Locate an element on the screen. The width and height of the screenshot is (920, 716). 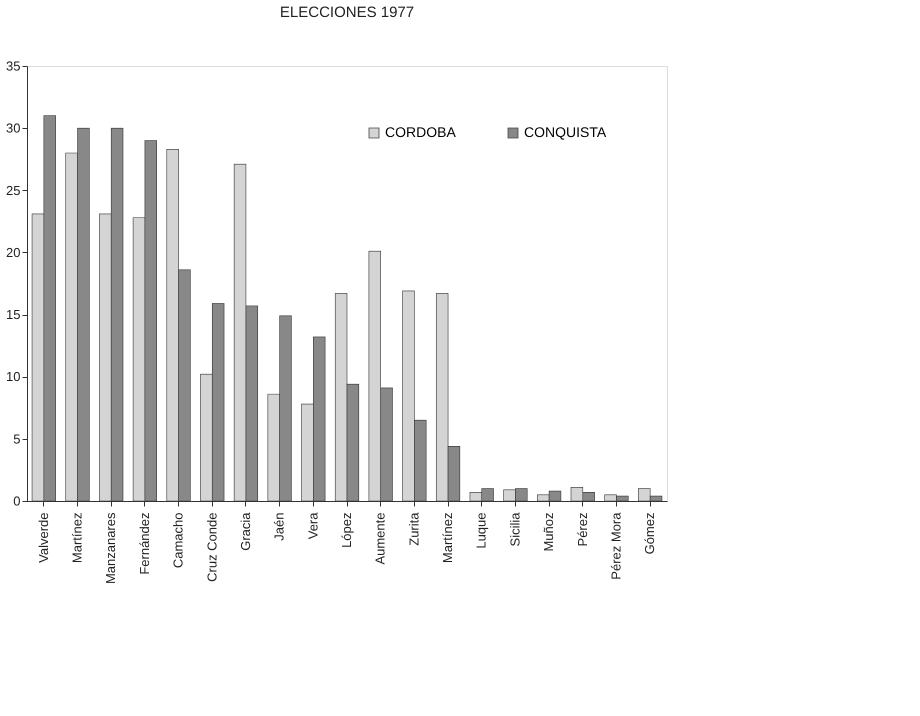
y-tick-label: 35 is located at coordinates (13, 66).